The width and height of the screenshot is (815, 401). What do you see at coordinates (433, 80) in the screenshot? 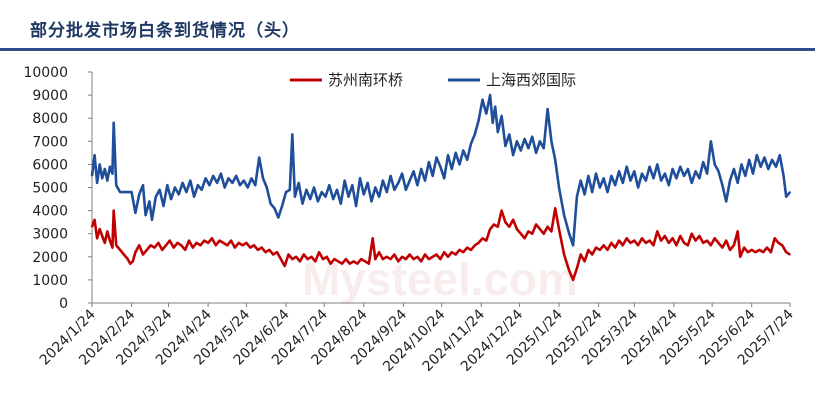
I see `legend: 苏州南环桥 上海西郊国际` at bounding box center [433, 80].